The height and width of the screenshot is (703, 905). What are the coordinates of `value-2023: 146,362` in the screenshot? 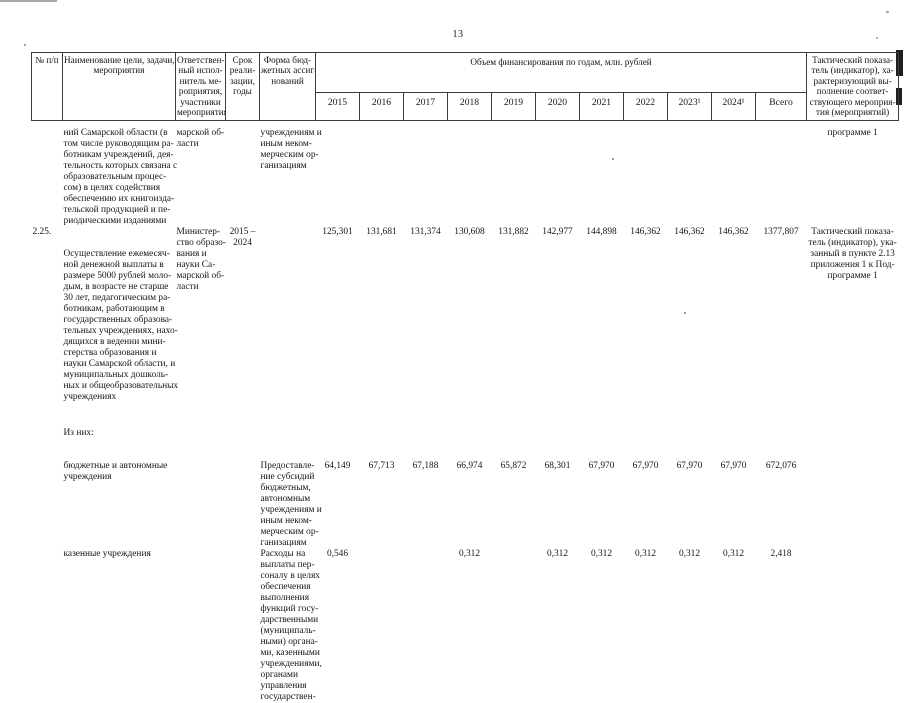 It's located at (689, 232).